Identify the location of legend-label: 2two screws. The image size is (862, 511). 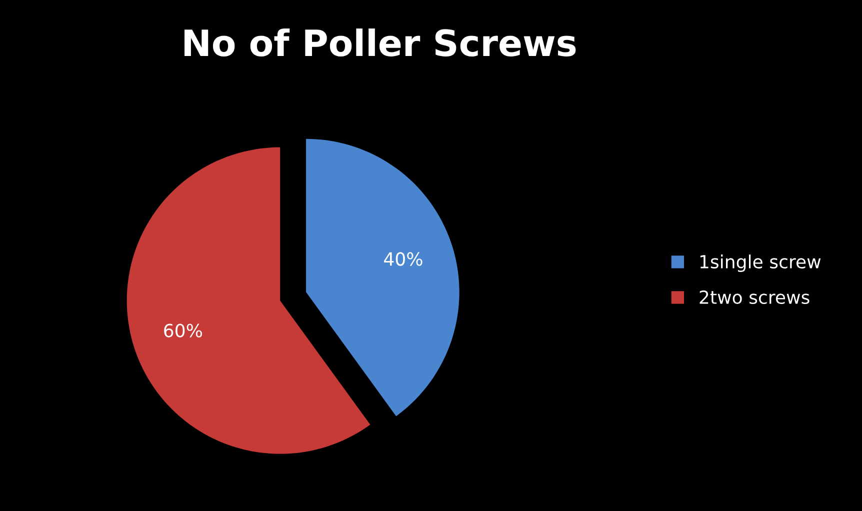
(755, 297).